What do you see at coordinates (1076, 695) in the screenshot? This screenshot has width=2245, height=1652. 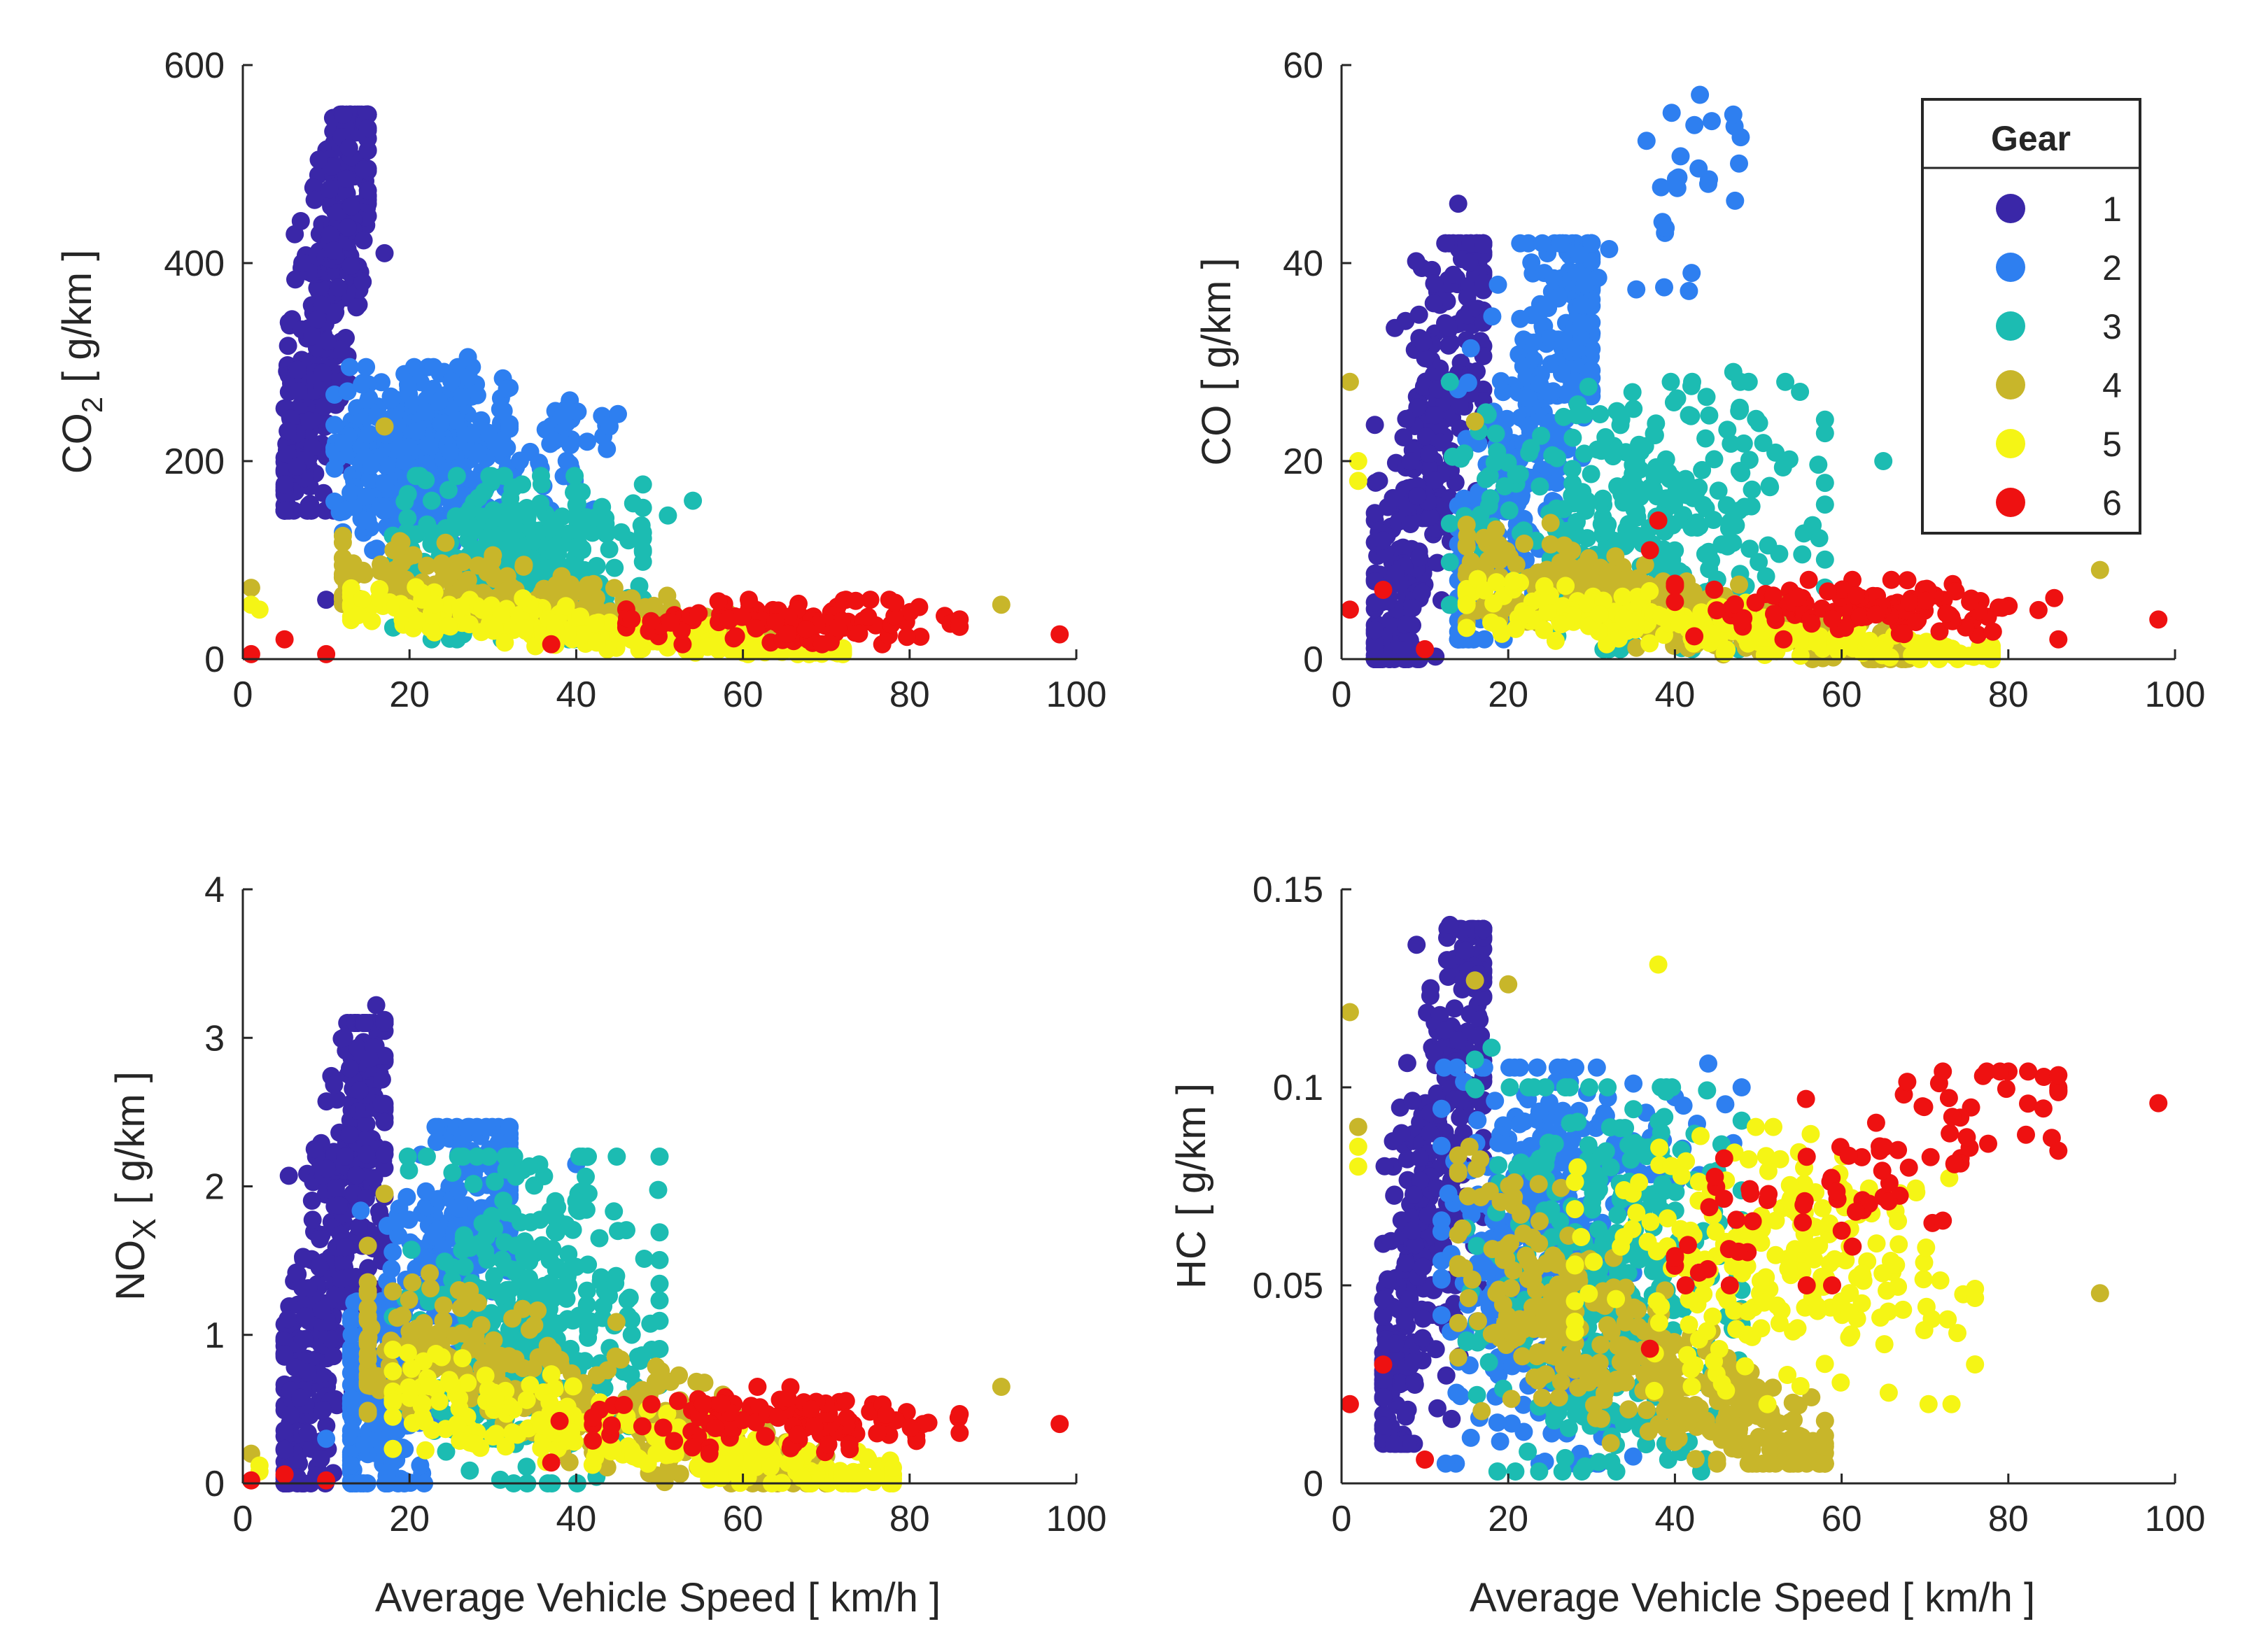 I see `x-tick-label: 100` at bounding box center [1076, 695].